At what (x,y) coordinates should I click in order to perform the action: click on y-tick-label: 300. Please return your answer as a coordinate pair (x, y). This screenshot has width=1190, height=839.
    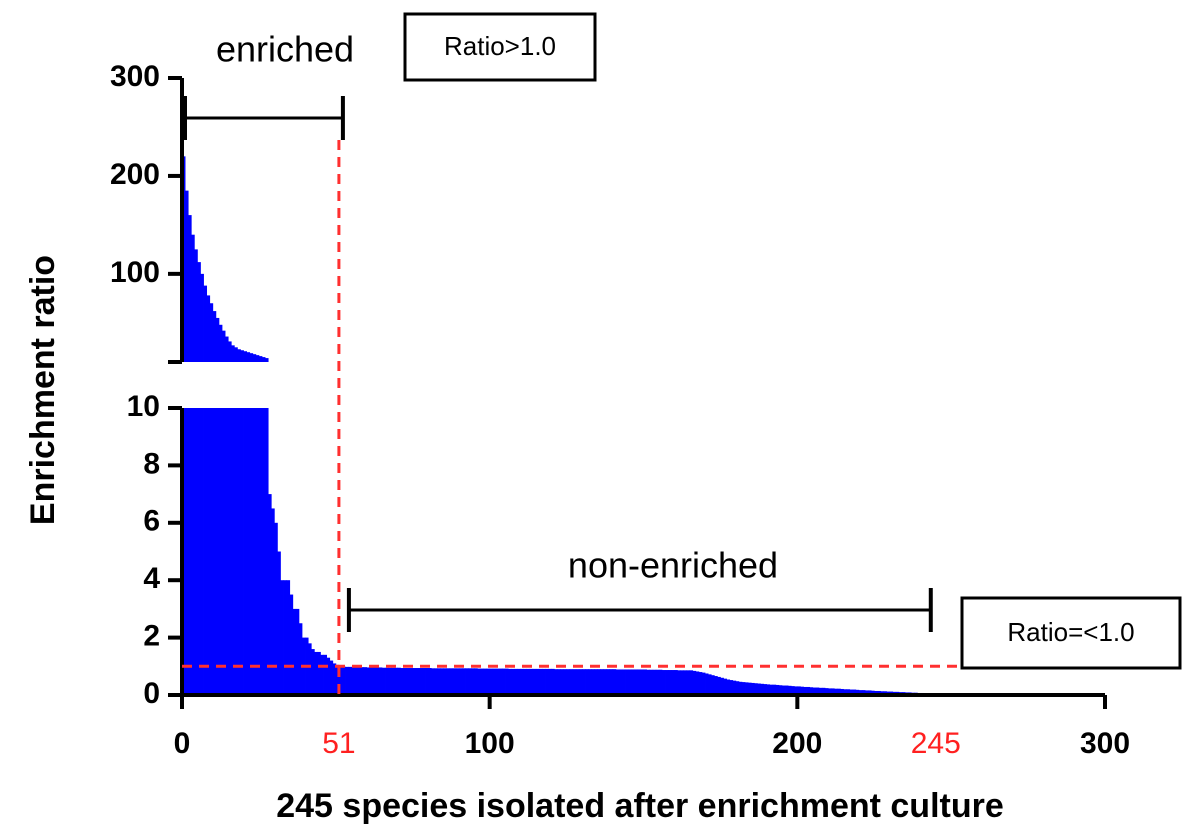
    Looking at the image, I should click on (135, 76).